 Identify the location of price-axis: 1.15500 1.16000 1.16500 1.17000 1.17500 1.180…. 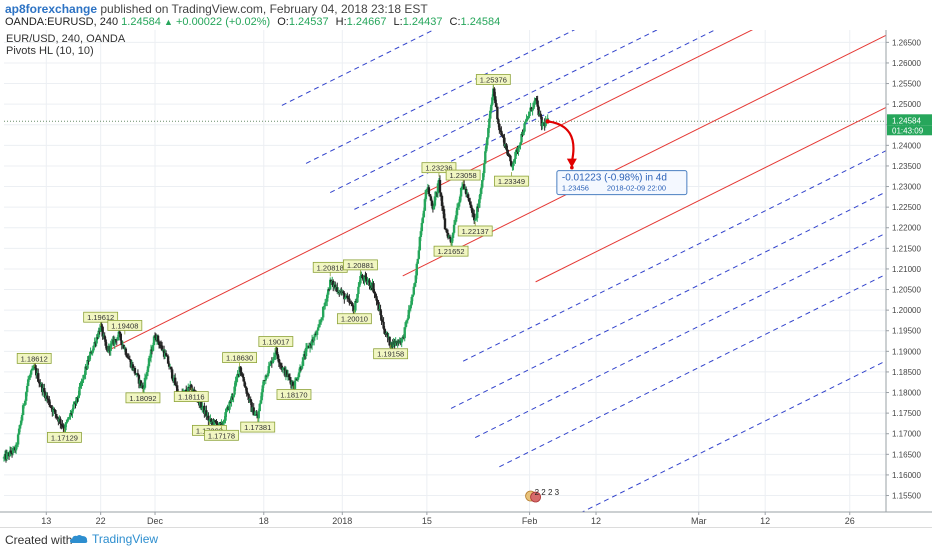
(908, 271).